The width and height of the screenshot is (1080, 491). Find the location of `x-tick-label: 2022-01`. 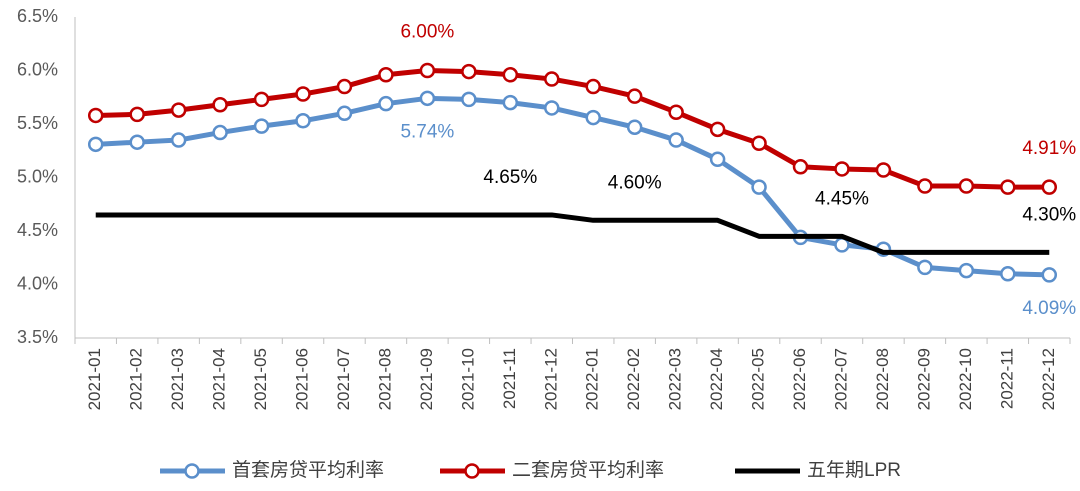

x-tick-label: 2022-01 is located at coordinates (592, 379).